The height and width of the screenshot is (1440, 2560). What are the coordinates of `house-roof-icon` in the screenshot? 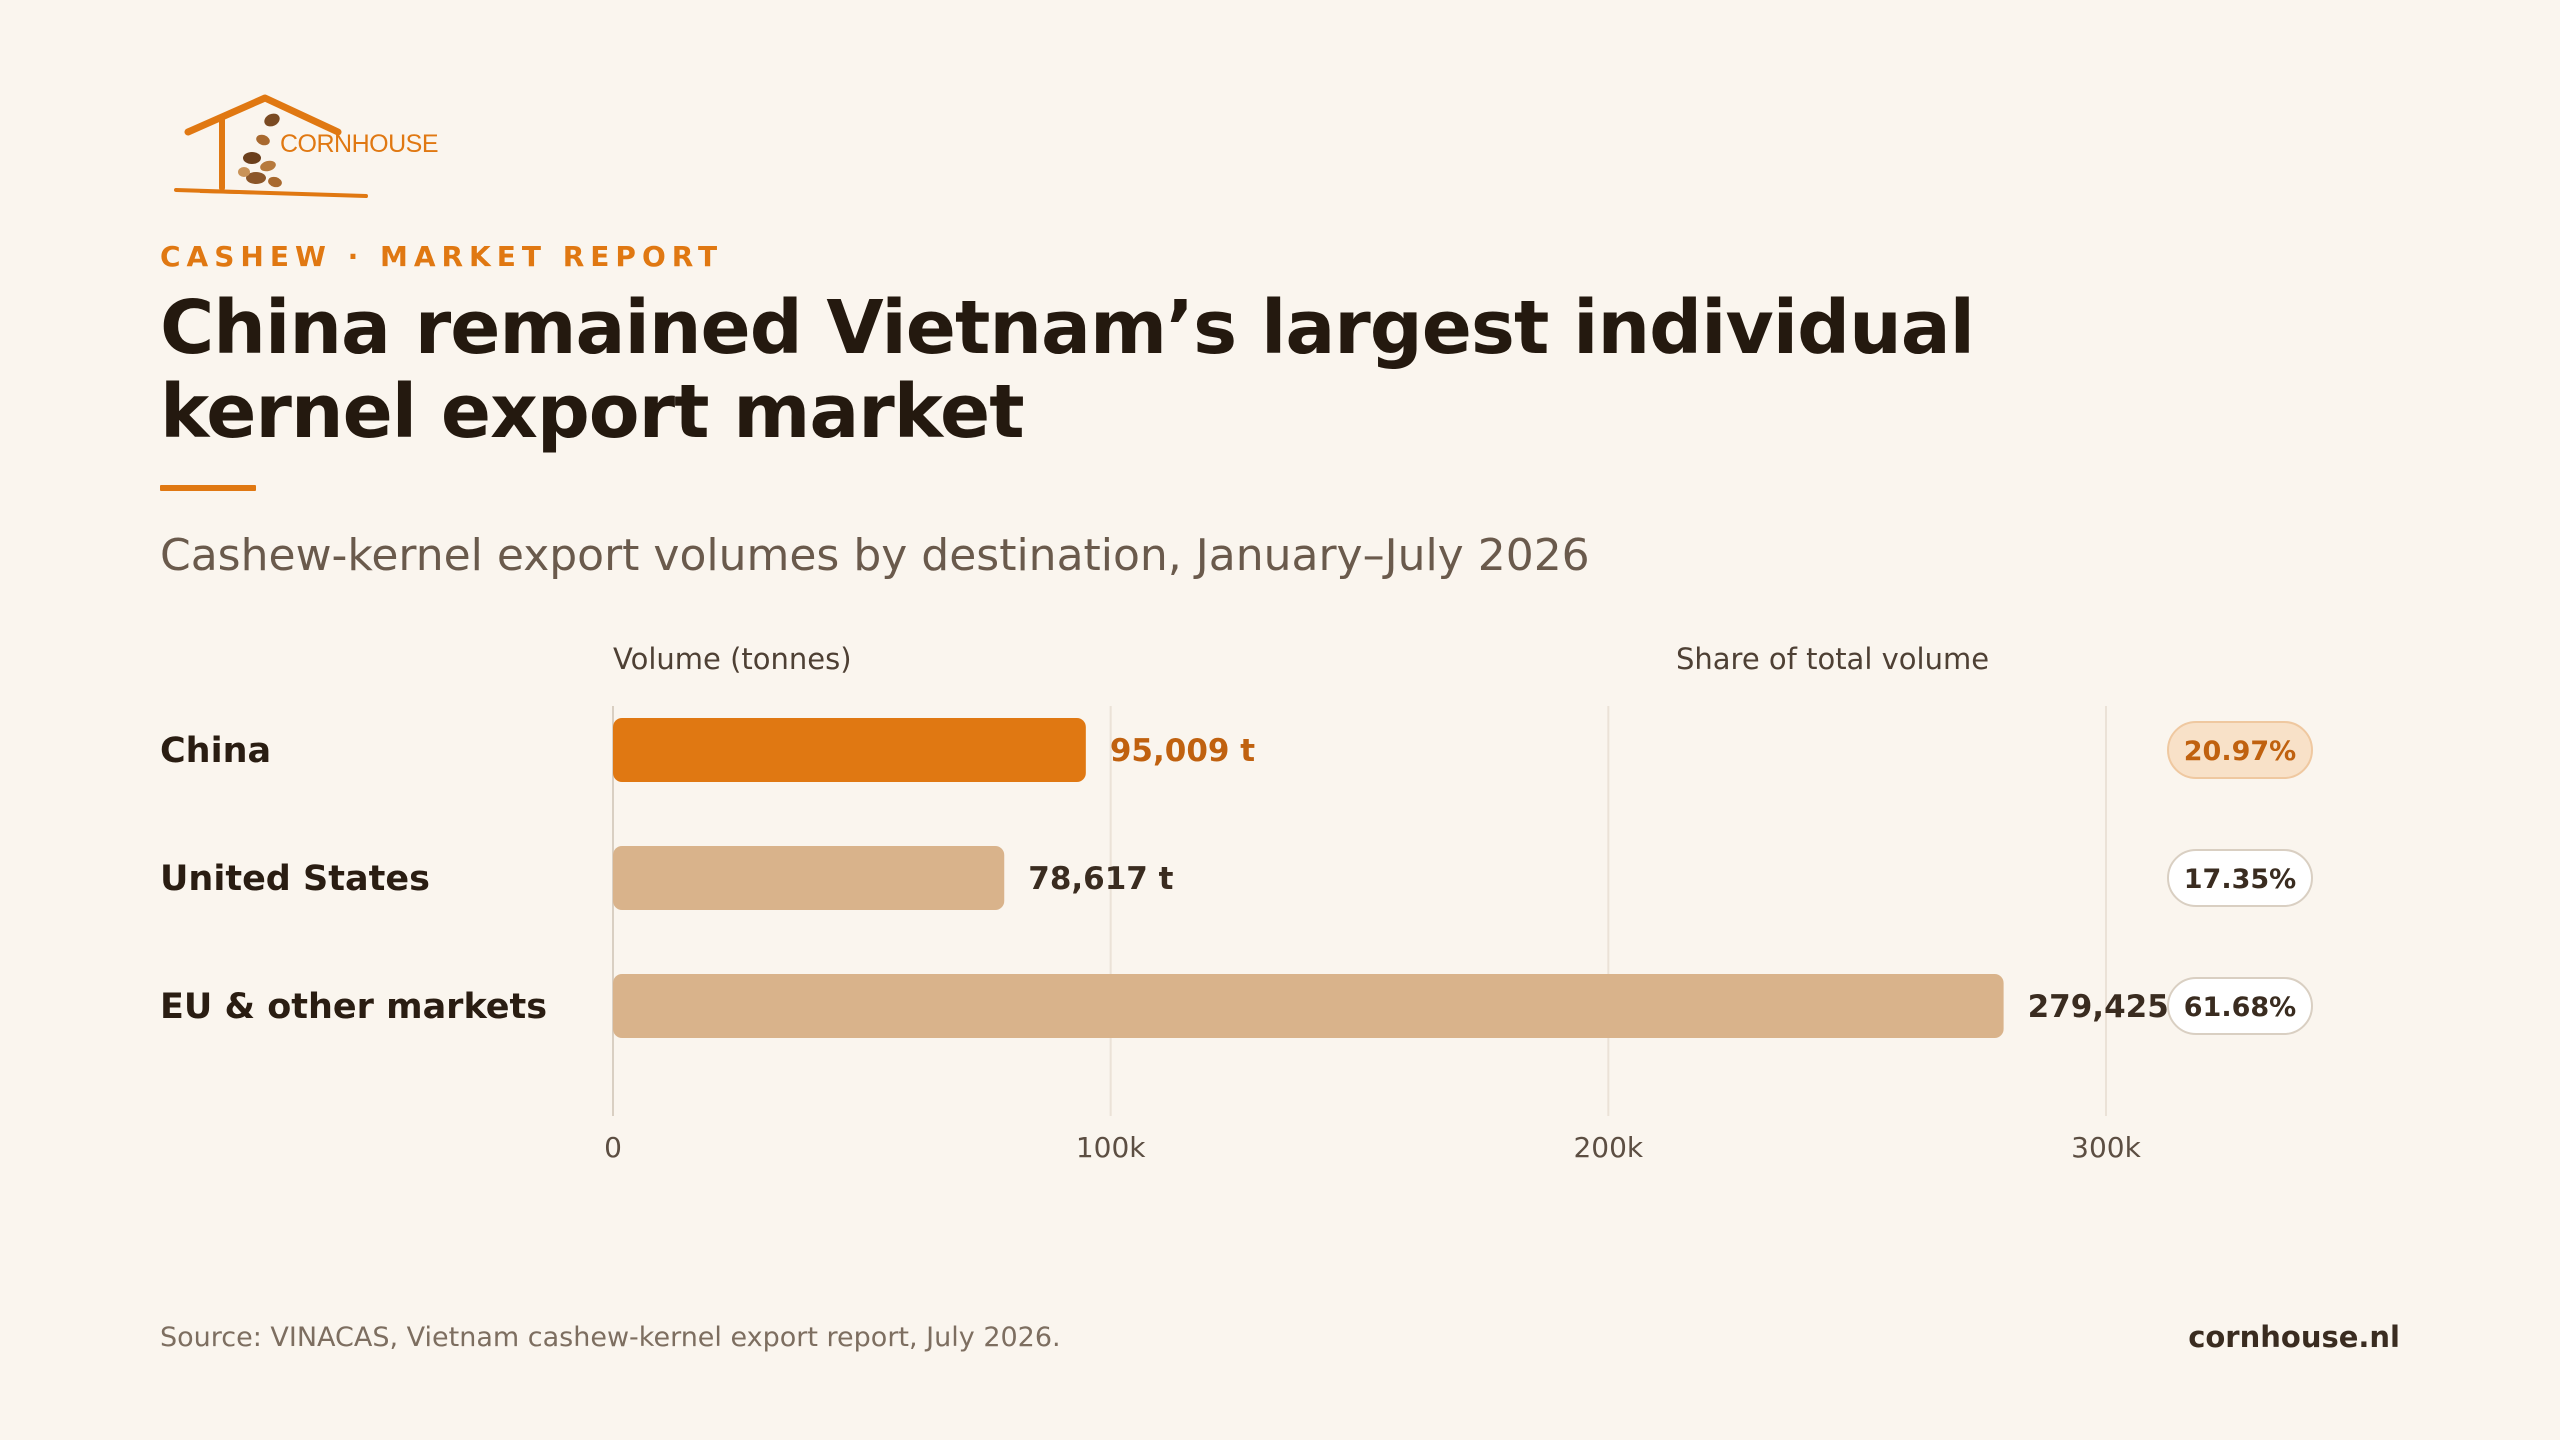 It's located at (271, 146).